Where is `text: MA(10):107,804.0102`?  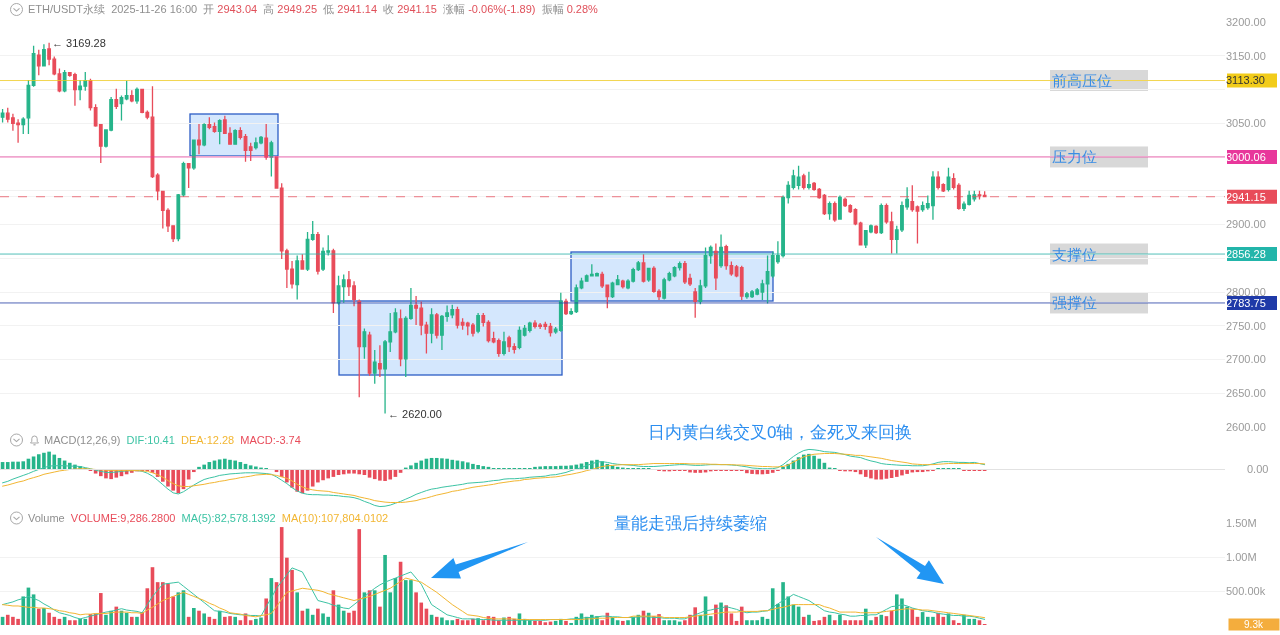 text: MA(10):107,804.0102 is located at coordinates (335, 517).